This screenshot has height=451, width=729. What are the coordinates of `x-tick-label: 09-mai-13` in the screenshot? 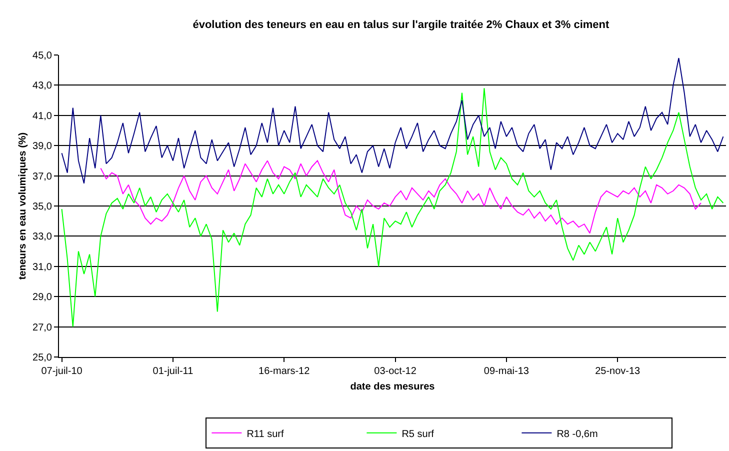 It's located at (507, 371).